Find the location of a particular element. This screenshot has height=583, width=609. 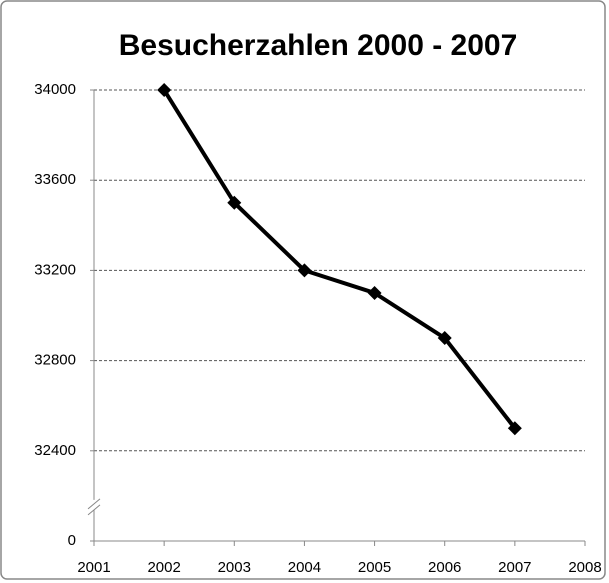

x-tick-label: 2007 is located at coordinates (514, 567).